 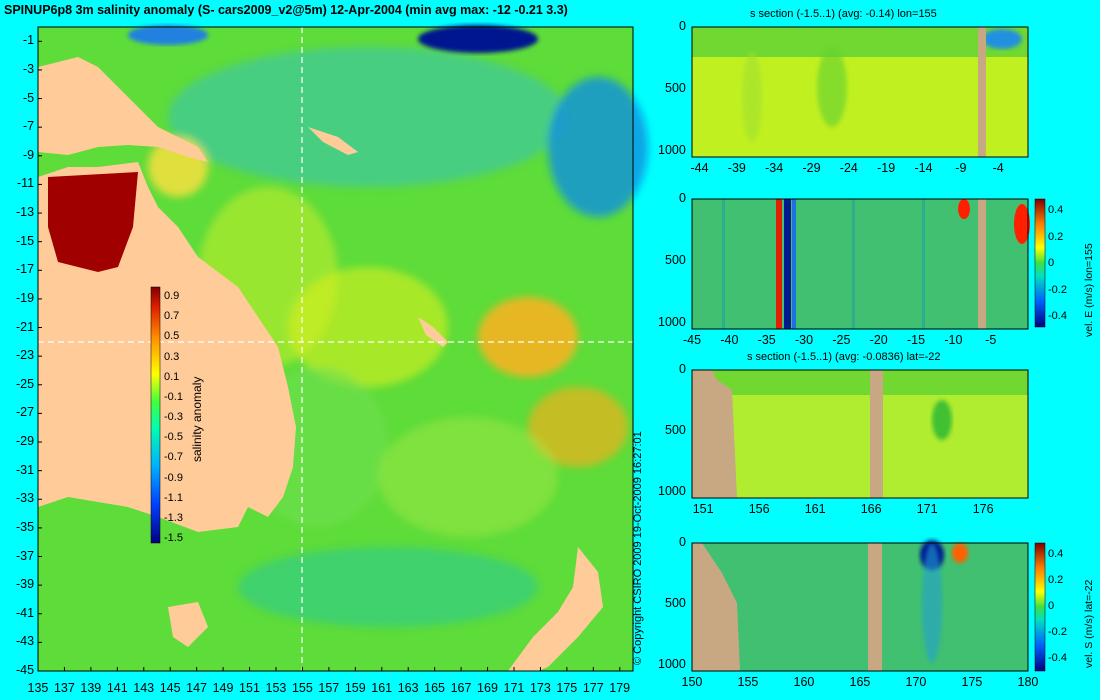 I want to click on map-x-label: 179, so click(x=620, y=688).